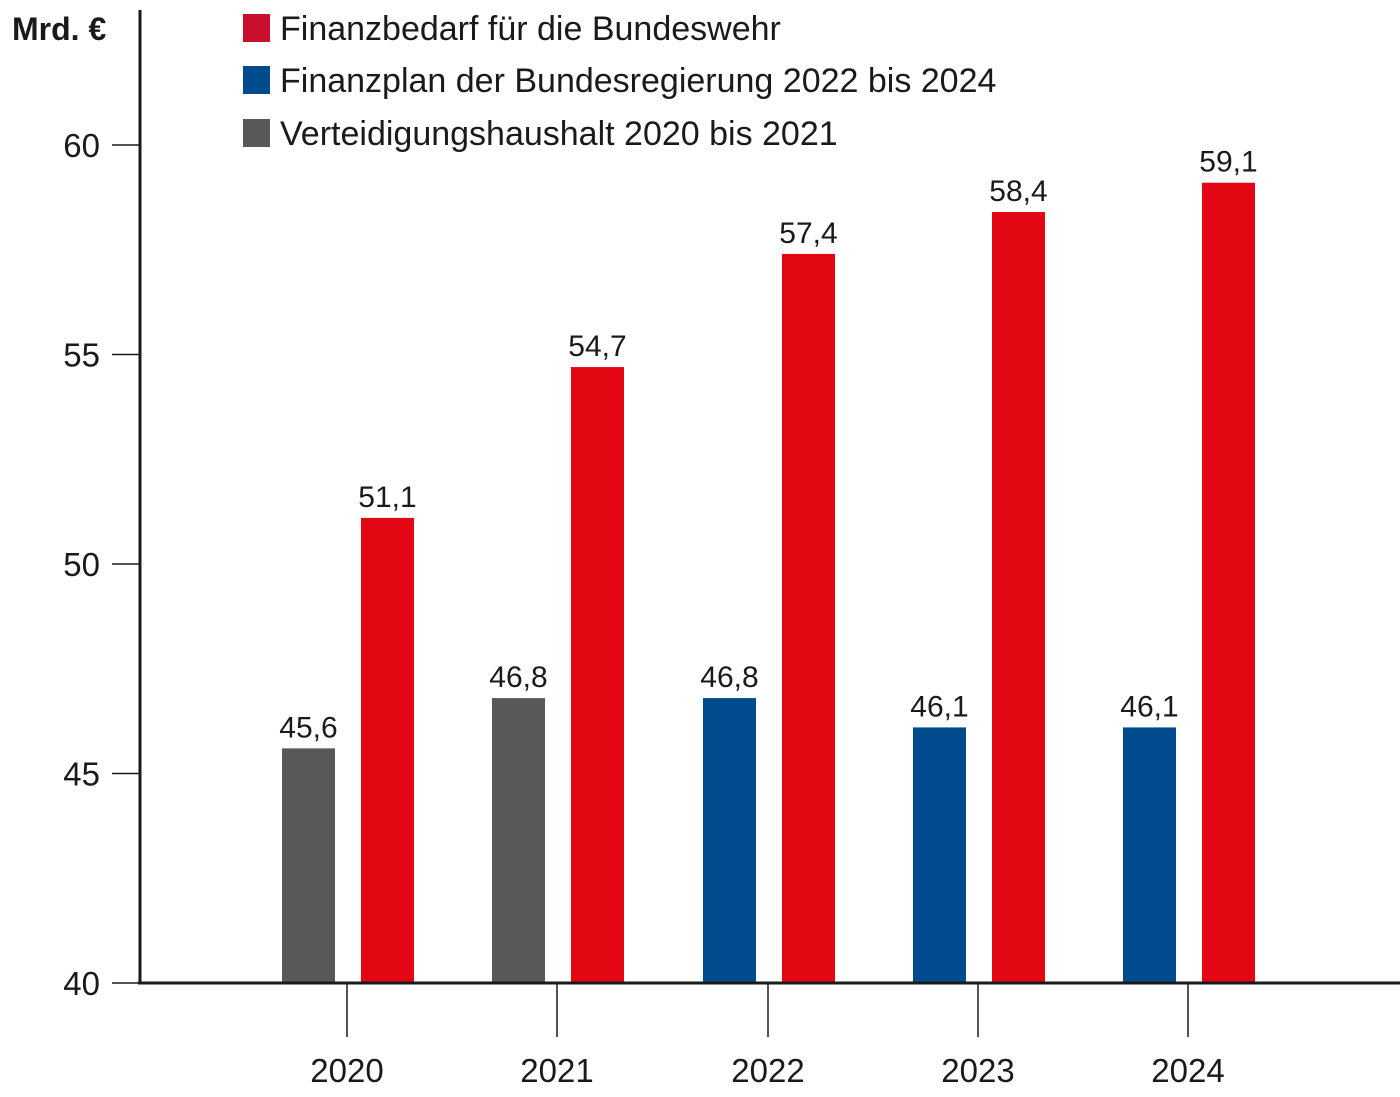 This screenshot has width=1400, height=1097. I want to click on x-tick-label: 2022, so click(767, 1070).